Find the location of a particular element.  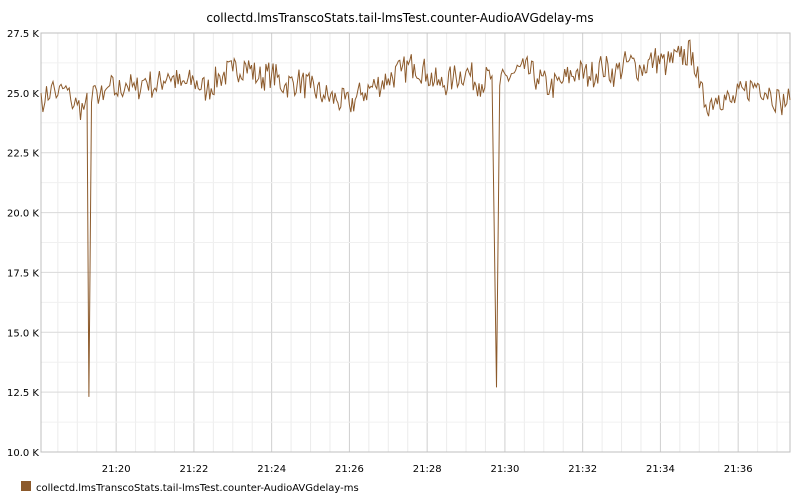

x-tick-label: 21:26 is located at coordinates (349, 469).